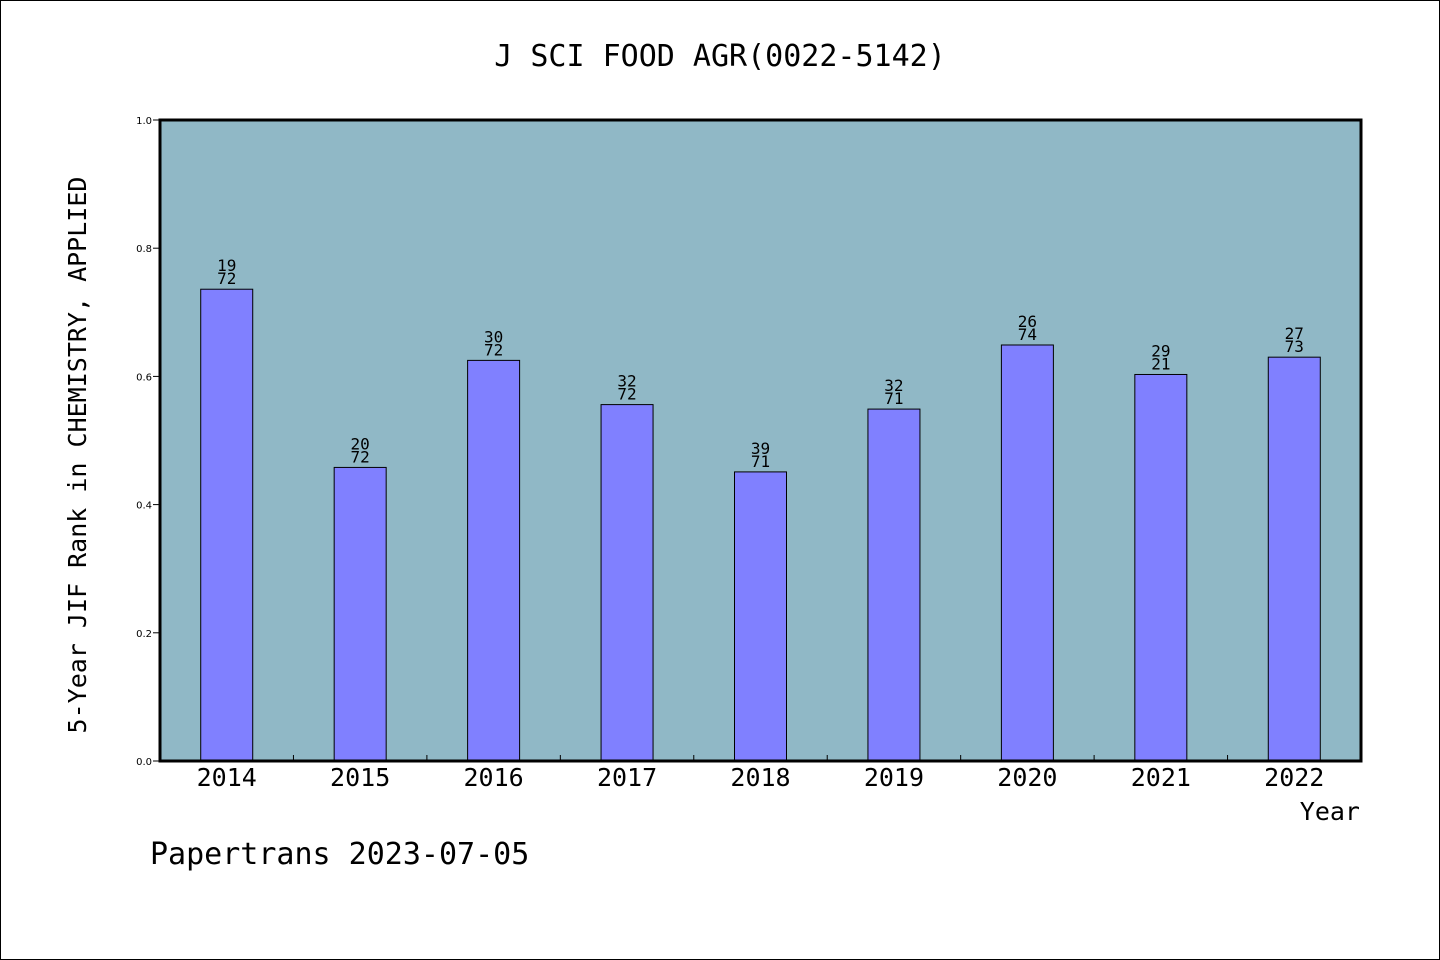 The height and width of the screenshot is (960, 1440). Describe the element at coordinates (144, 634) in the screenshot. I see `y-tick-label: 0.2` at that location.